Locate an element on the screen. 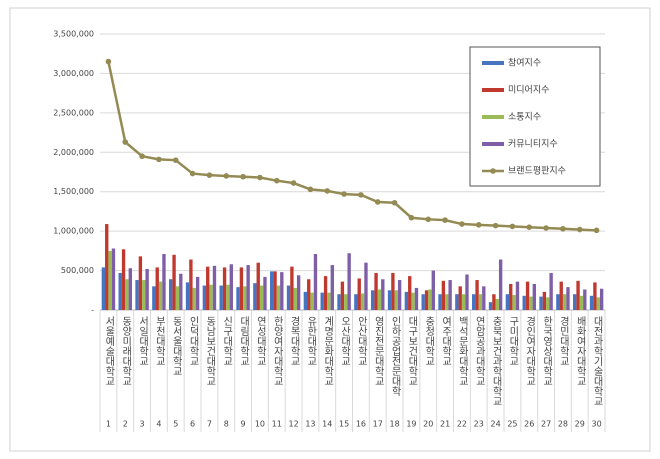 The height and width of the screenshot is (459, 660). y-tick-label: 1,500,000 is located at coordinates (73, 191).